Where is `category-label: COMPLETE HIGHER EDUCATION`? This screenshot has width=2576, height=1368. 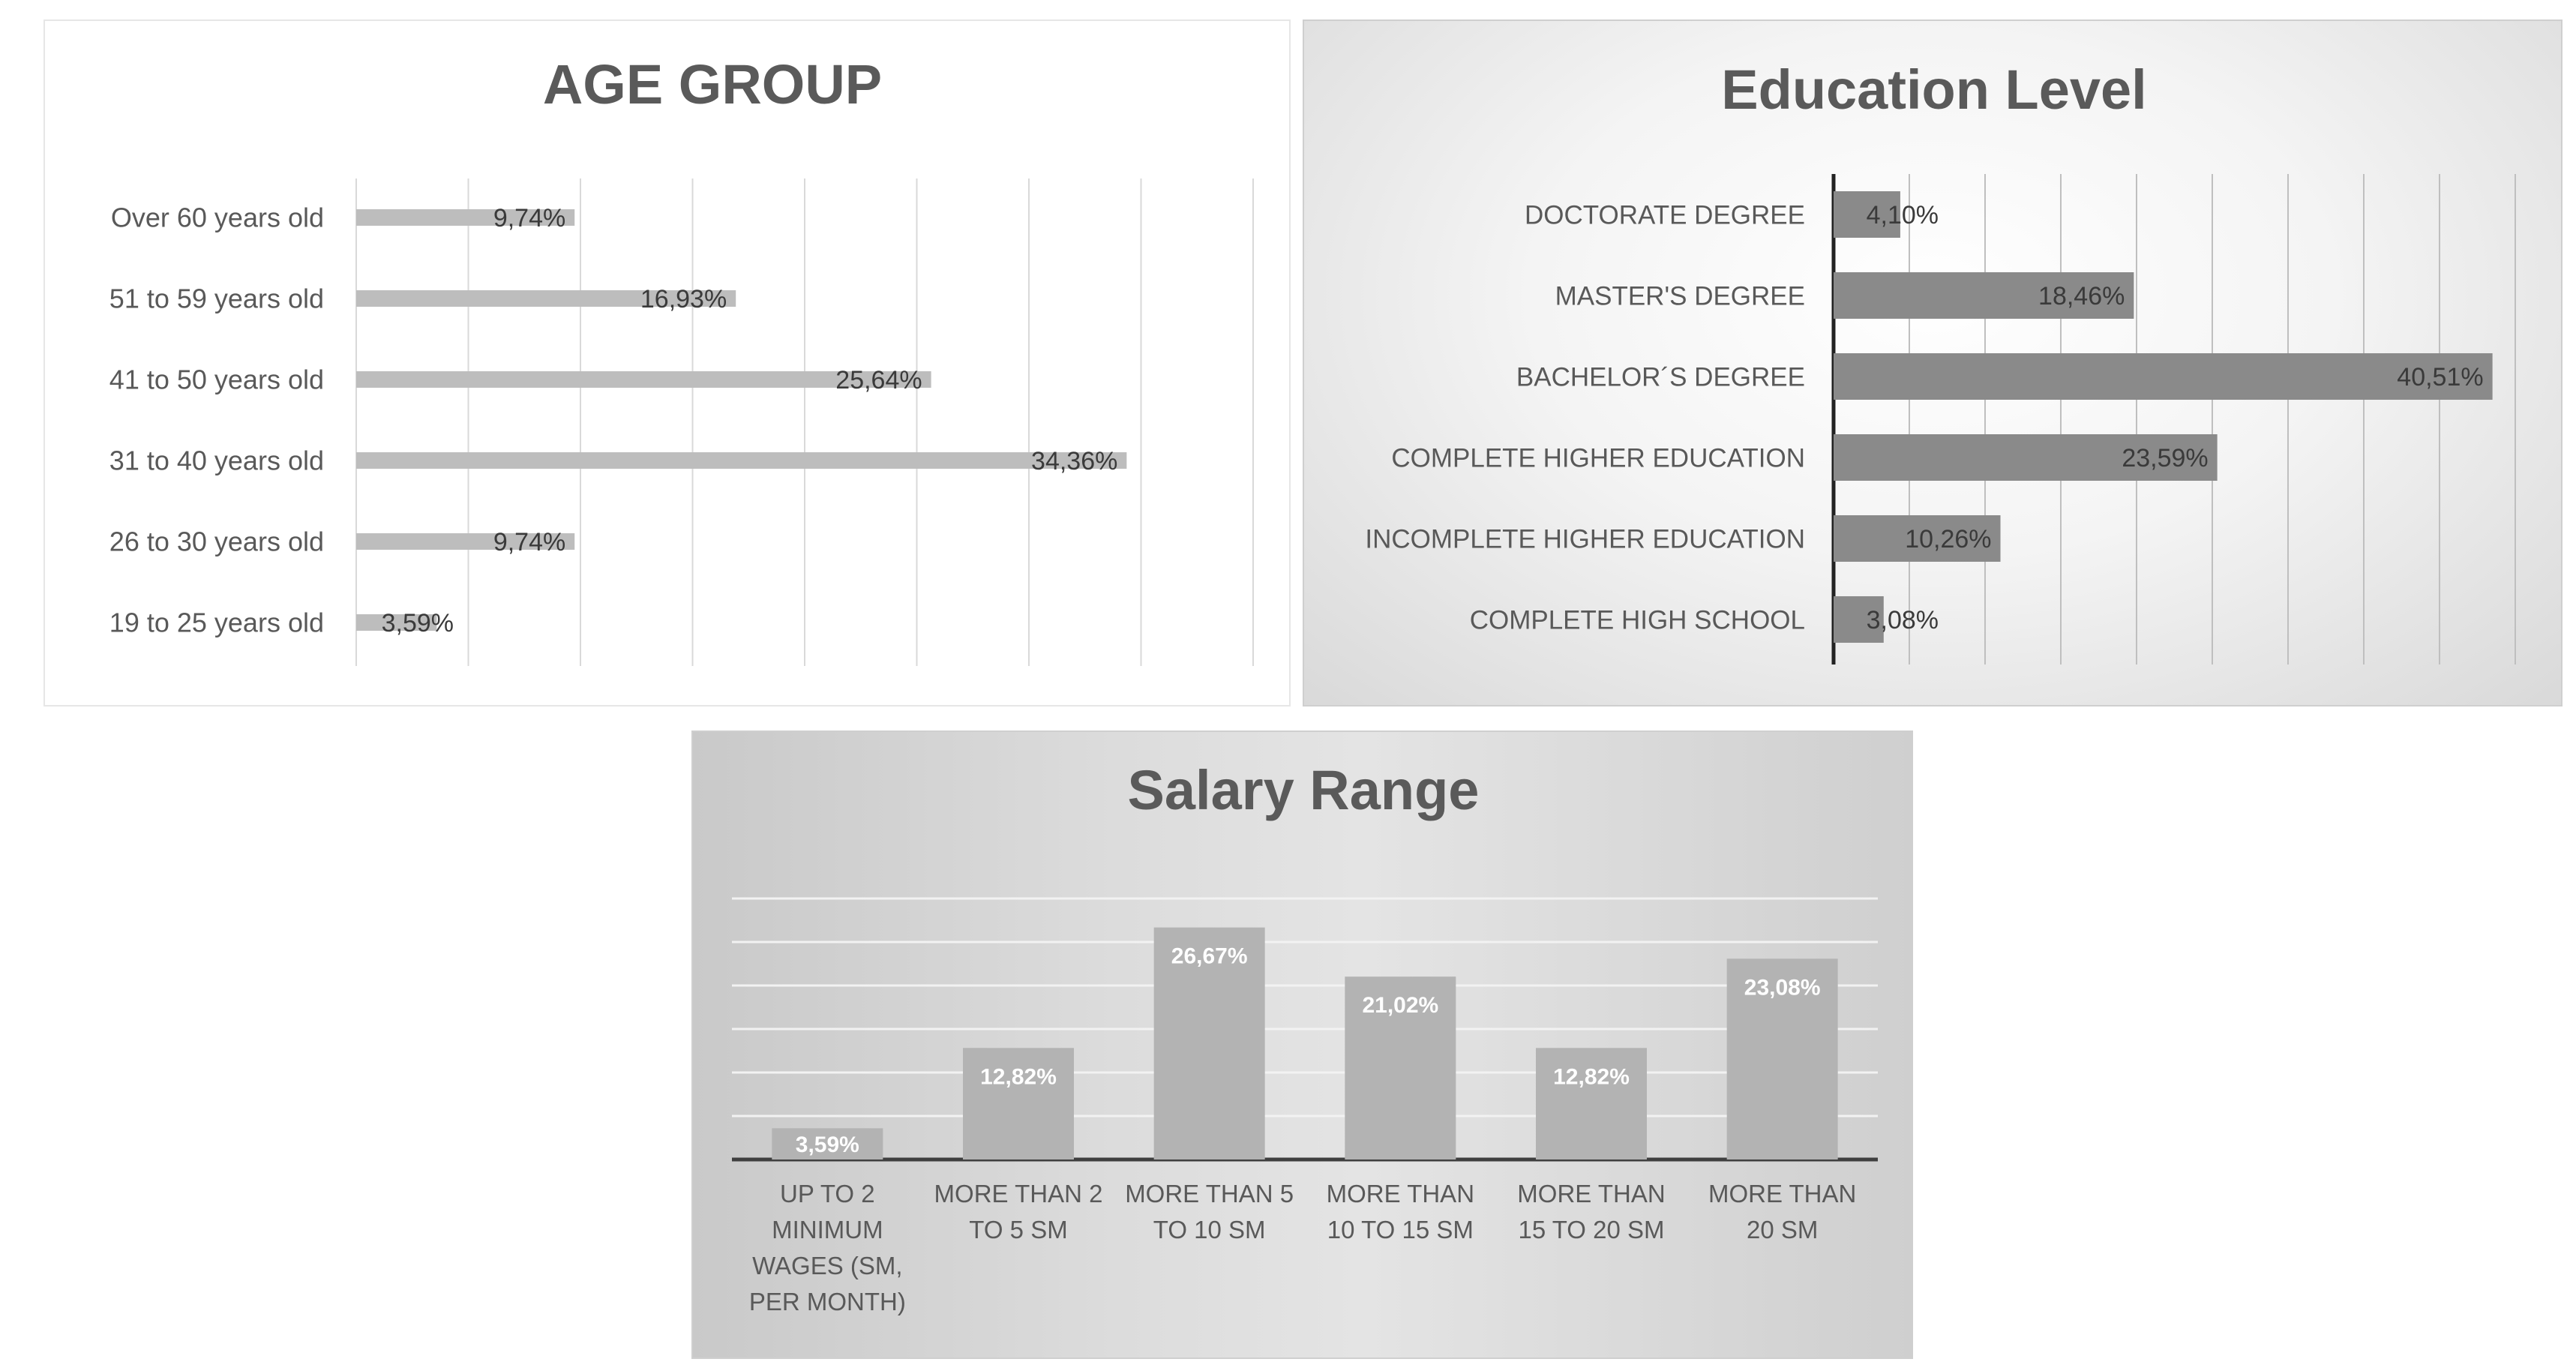
category-label: COMPLETE HIGHER EDUCATION is located at coordinates (1598, 457).